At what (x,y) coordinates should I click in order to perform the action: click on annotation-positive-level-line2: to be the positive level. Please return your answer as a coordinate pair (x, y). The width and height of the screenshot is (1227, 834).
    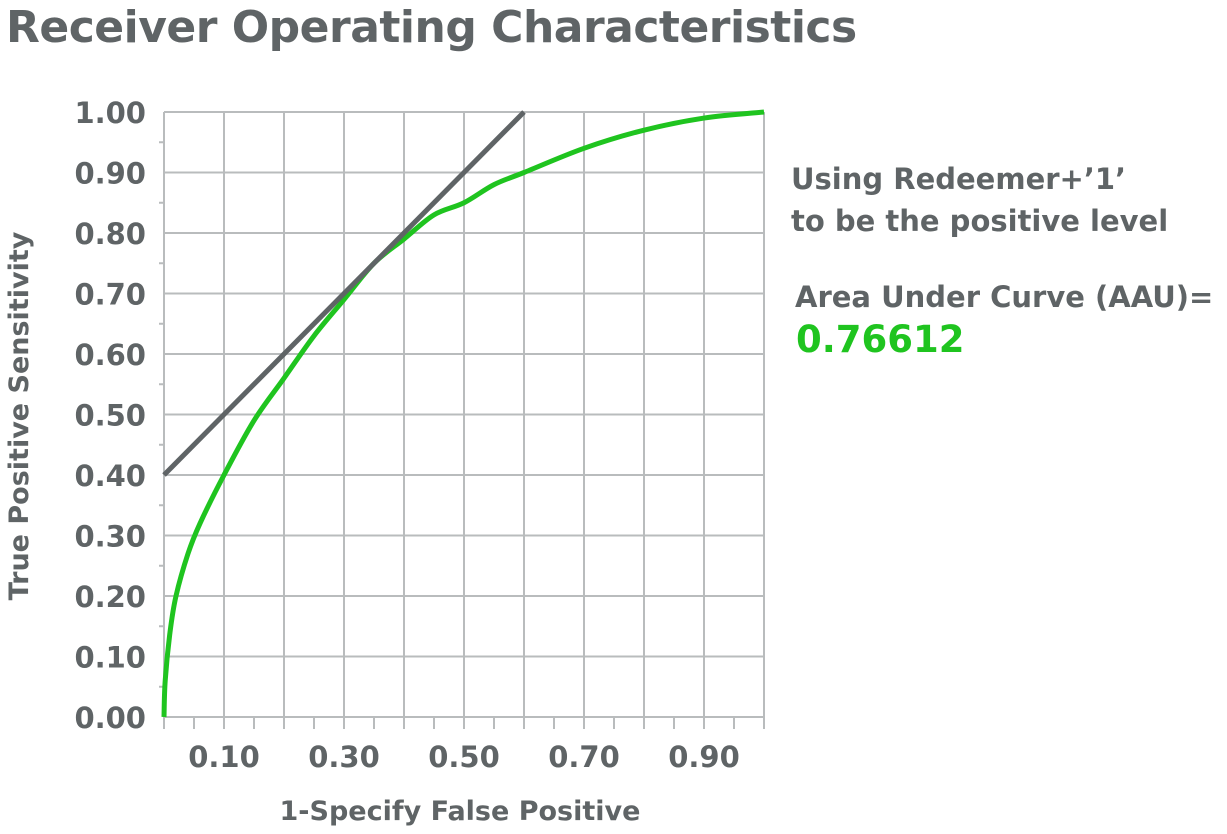
    Looking at the image, I should click on (980, 221).